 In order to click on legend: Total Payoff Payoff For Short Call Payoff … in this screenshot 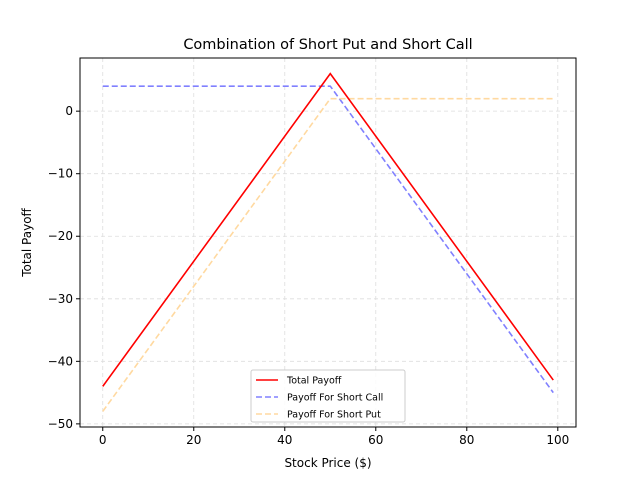, I will do `click(328, 396)`.